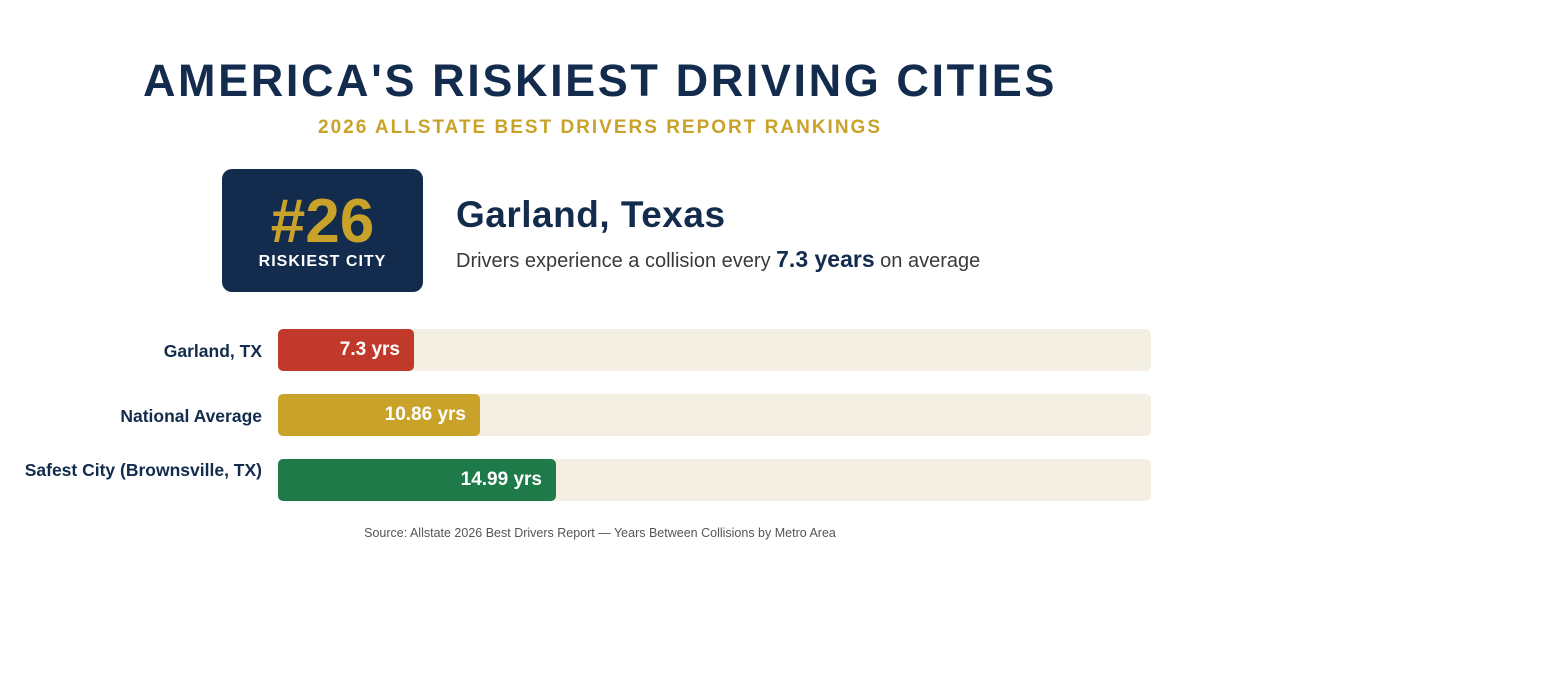 The width and height of the screenshot is (1568, 698). What do you see at coordinates (591, 214) in the screenshot?
I see `city-name: Garland, Texas` at bounding box center [591, 214].